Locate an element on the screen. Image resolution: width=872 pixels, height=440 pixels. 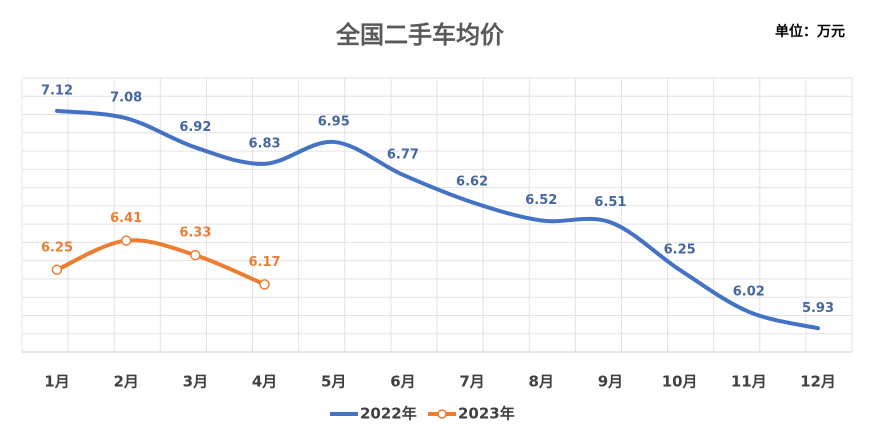
legend-label: 2023年 is located at coordinates (486, 414).